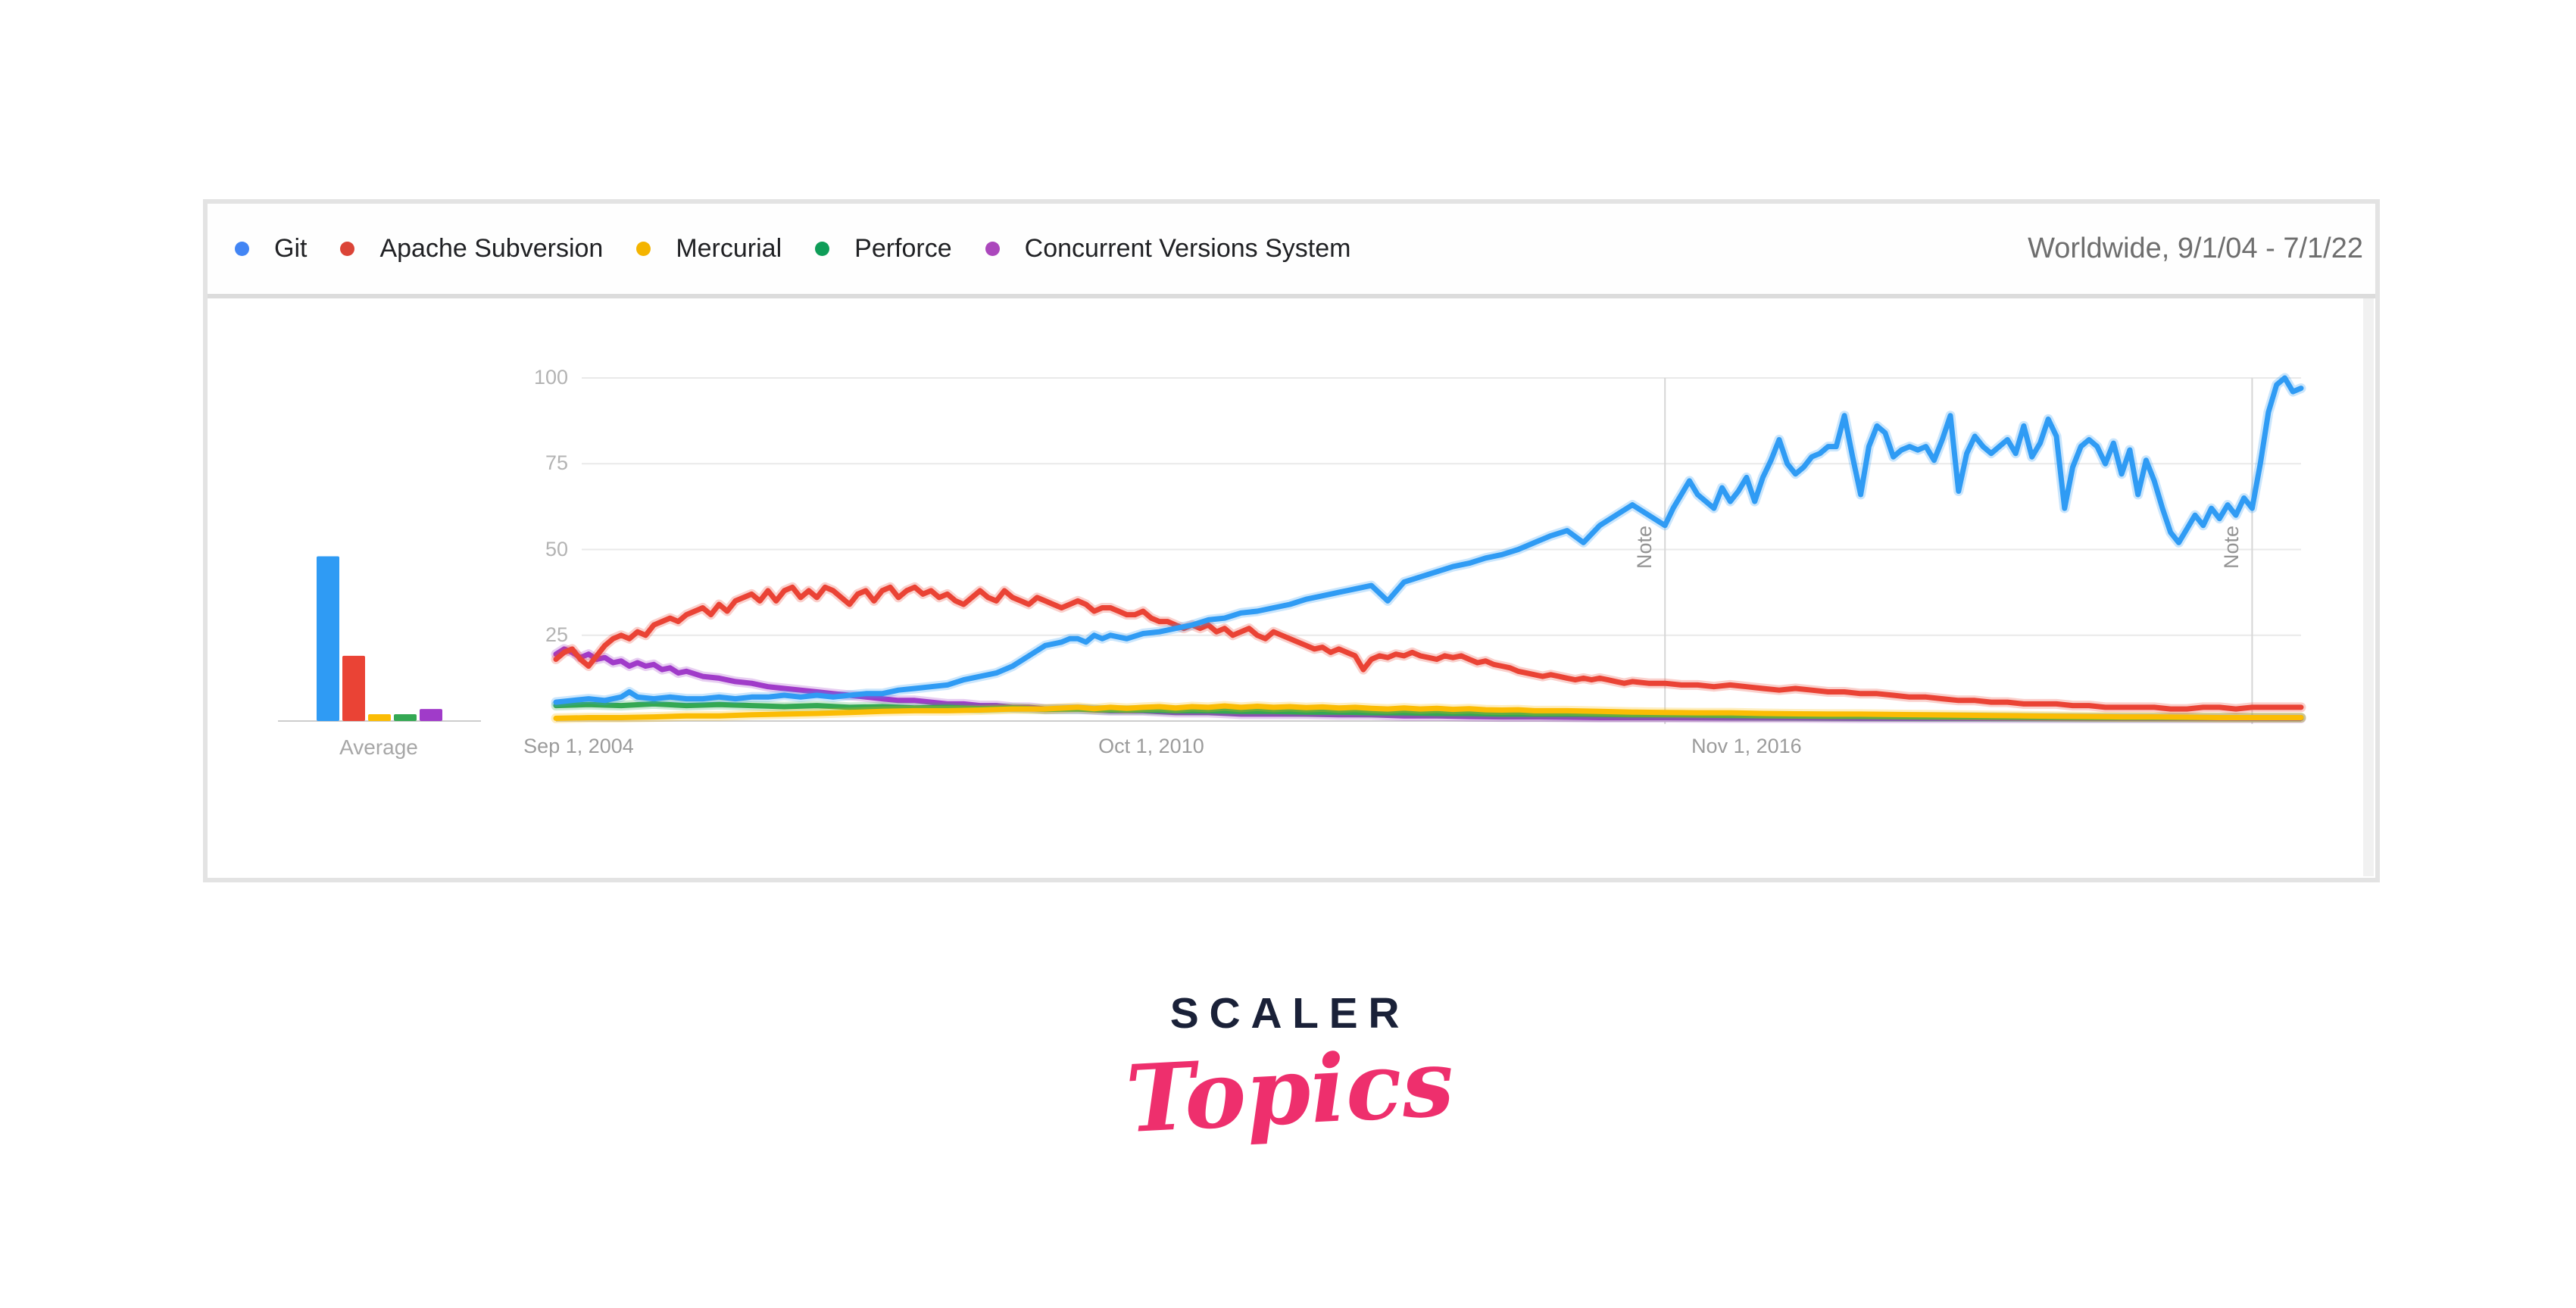  I want to click on average-bar-perforce, so click(406, 717).